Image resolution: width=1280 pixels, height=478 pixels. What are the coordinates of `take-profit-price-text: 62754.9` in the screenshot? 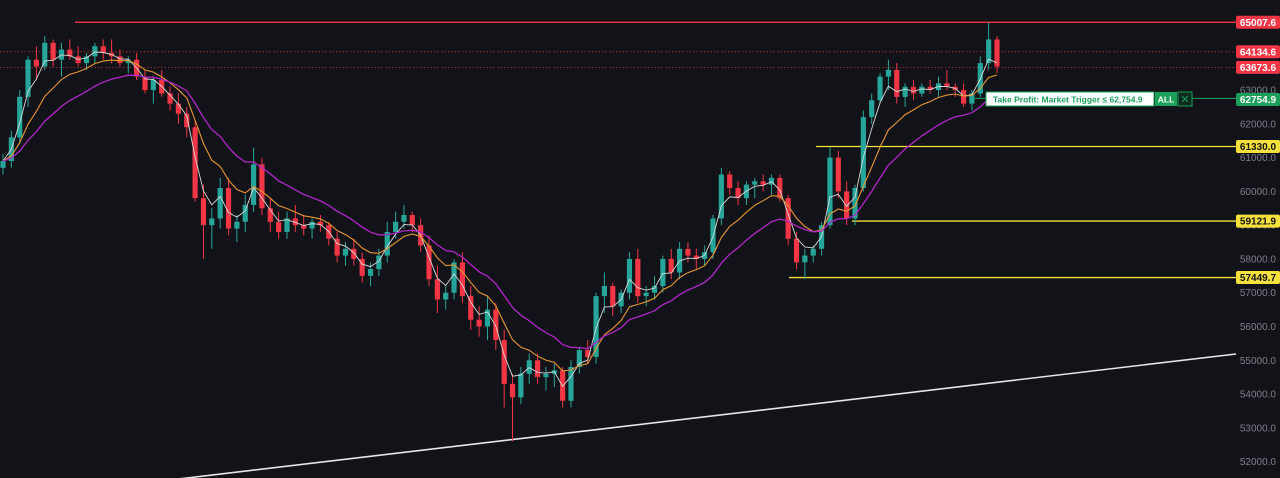 It's located at (1258, 100).